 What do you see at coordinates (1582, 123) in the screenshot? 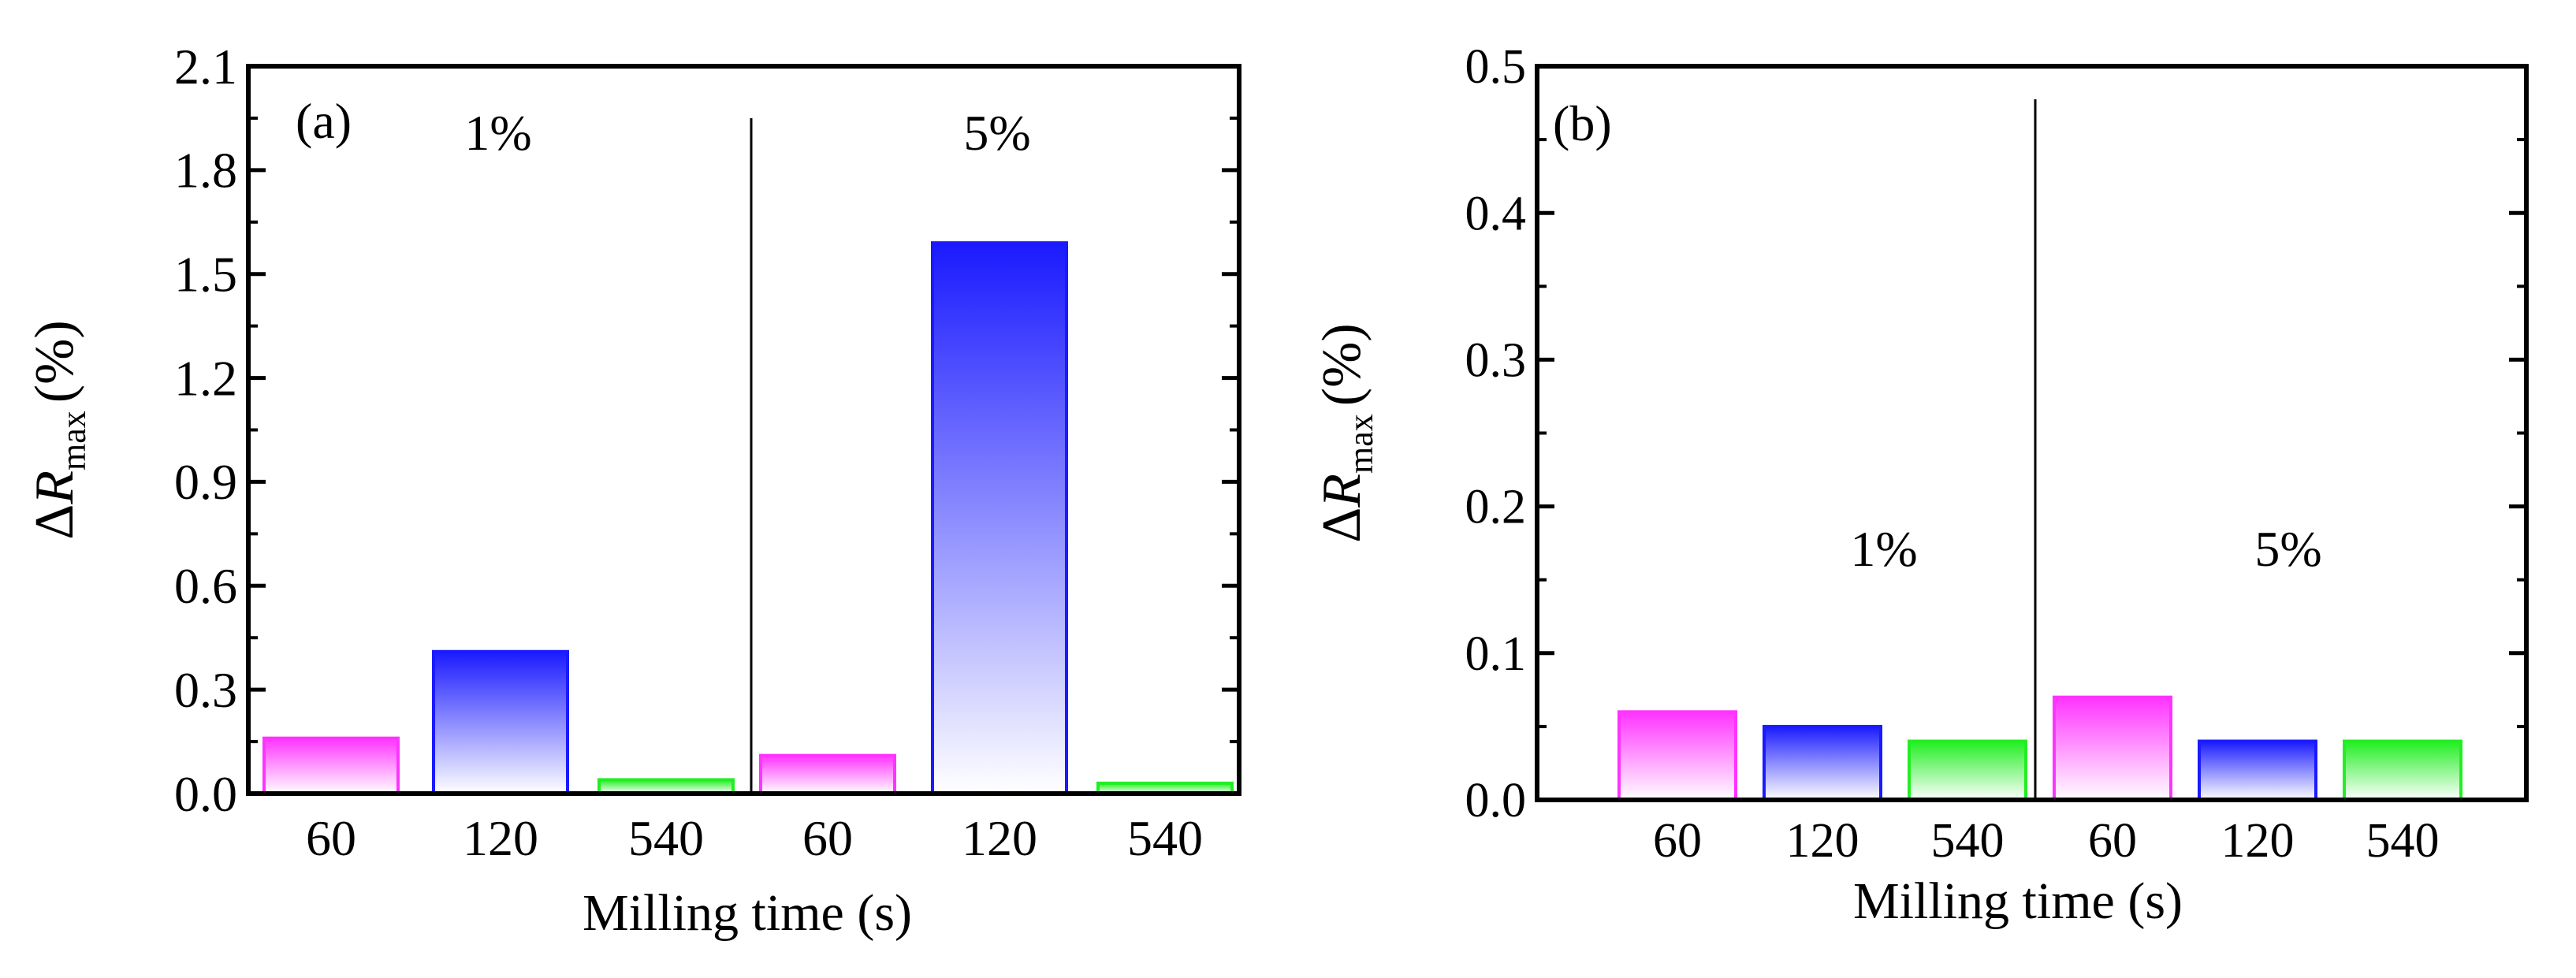
I see `panel-label: (b)` at bounding box center [1582, 123].